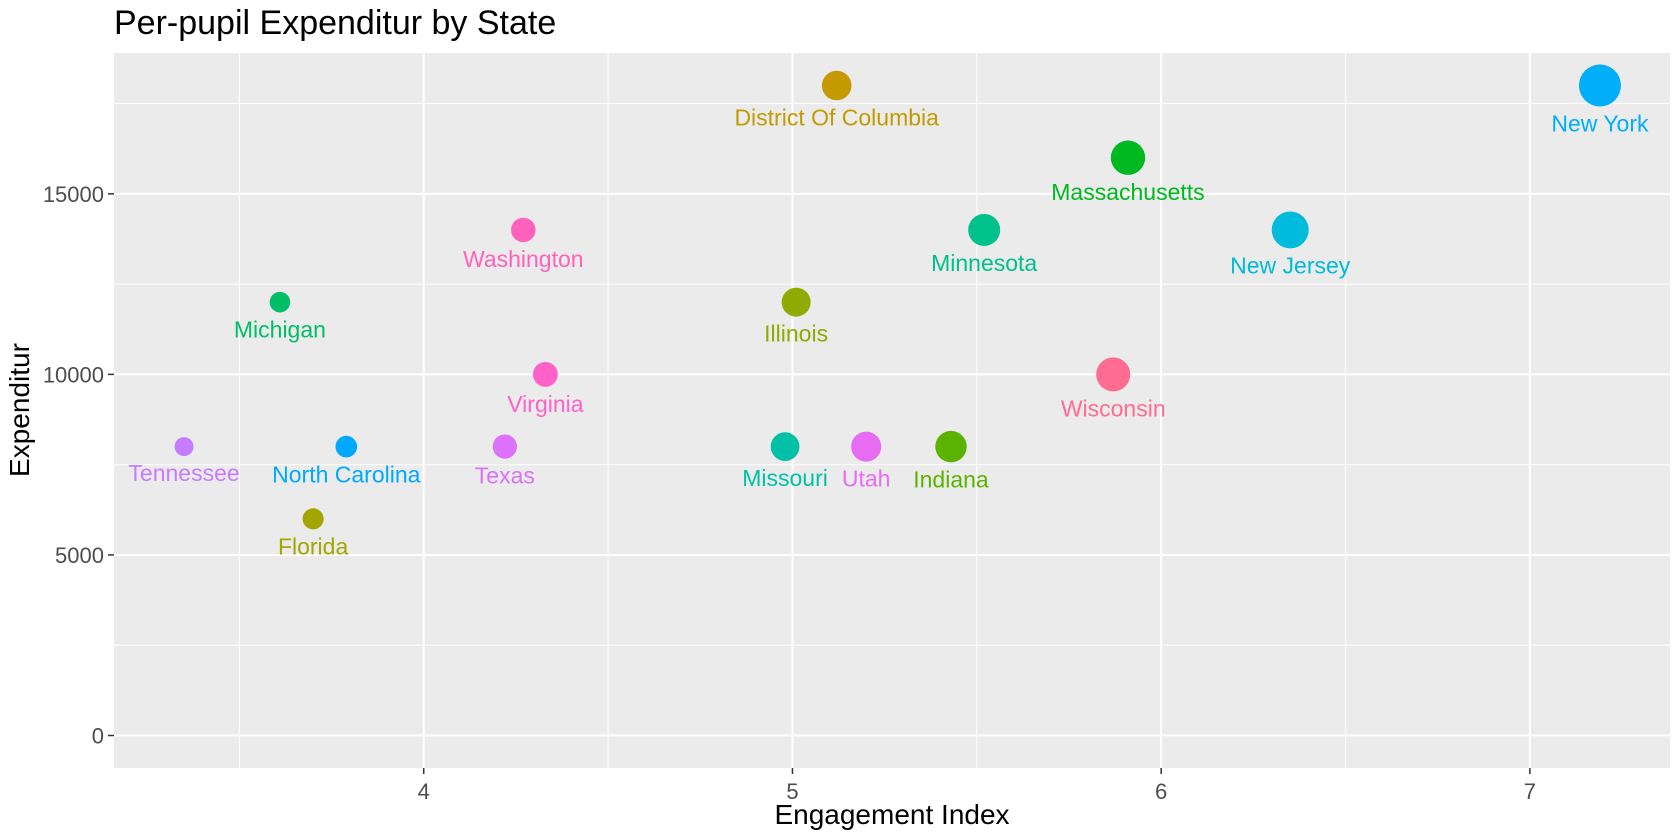  Describe the element at coordinates (1113, 374) in the screenshot. I see `point-wisconsin` at that location.